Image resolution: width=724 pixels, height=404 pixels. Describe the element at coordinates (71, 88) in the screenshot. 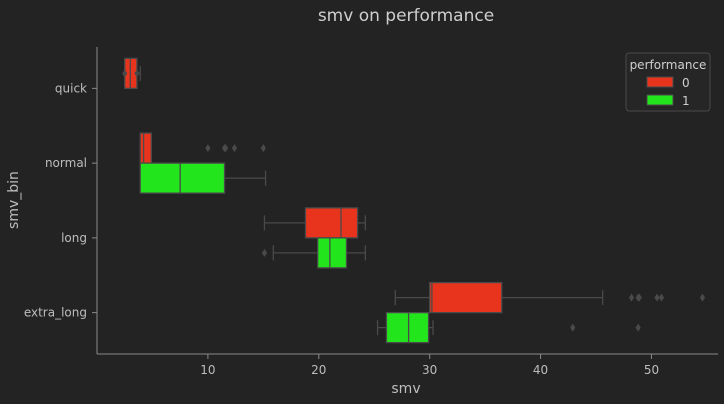

I see `y-tick-label: quick` at that location.